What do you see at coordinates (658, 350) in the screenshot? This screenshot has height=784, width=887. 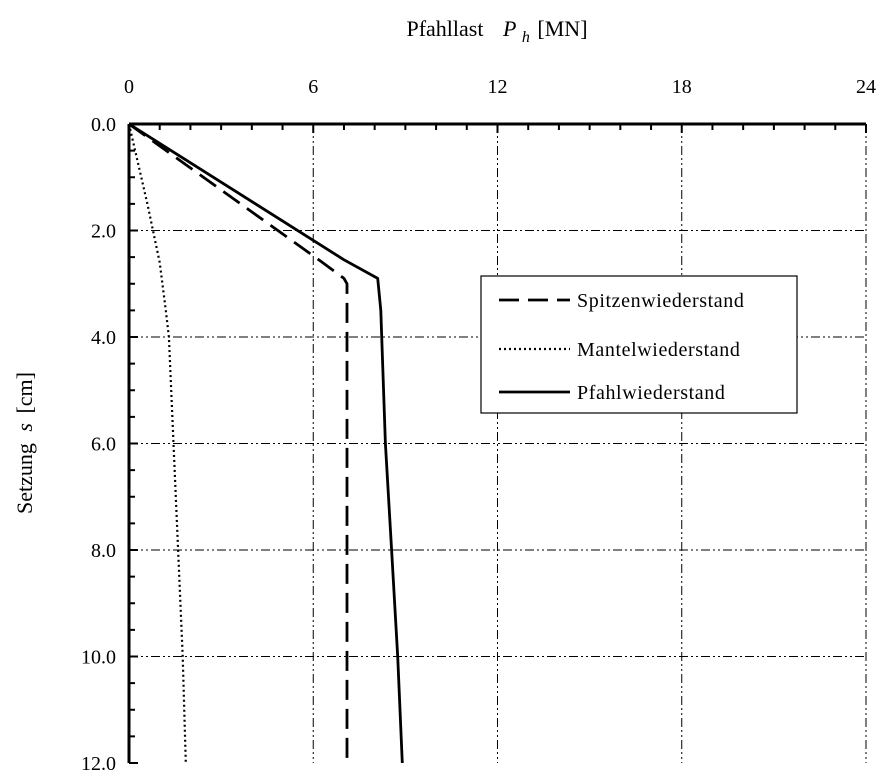 I see `legend-label-mantelwiederstand: Mantelwiederstand` at bounding box center [658, 350].